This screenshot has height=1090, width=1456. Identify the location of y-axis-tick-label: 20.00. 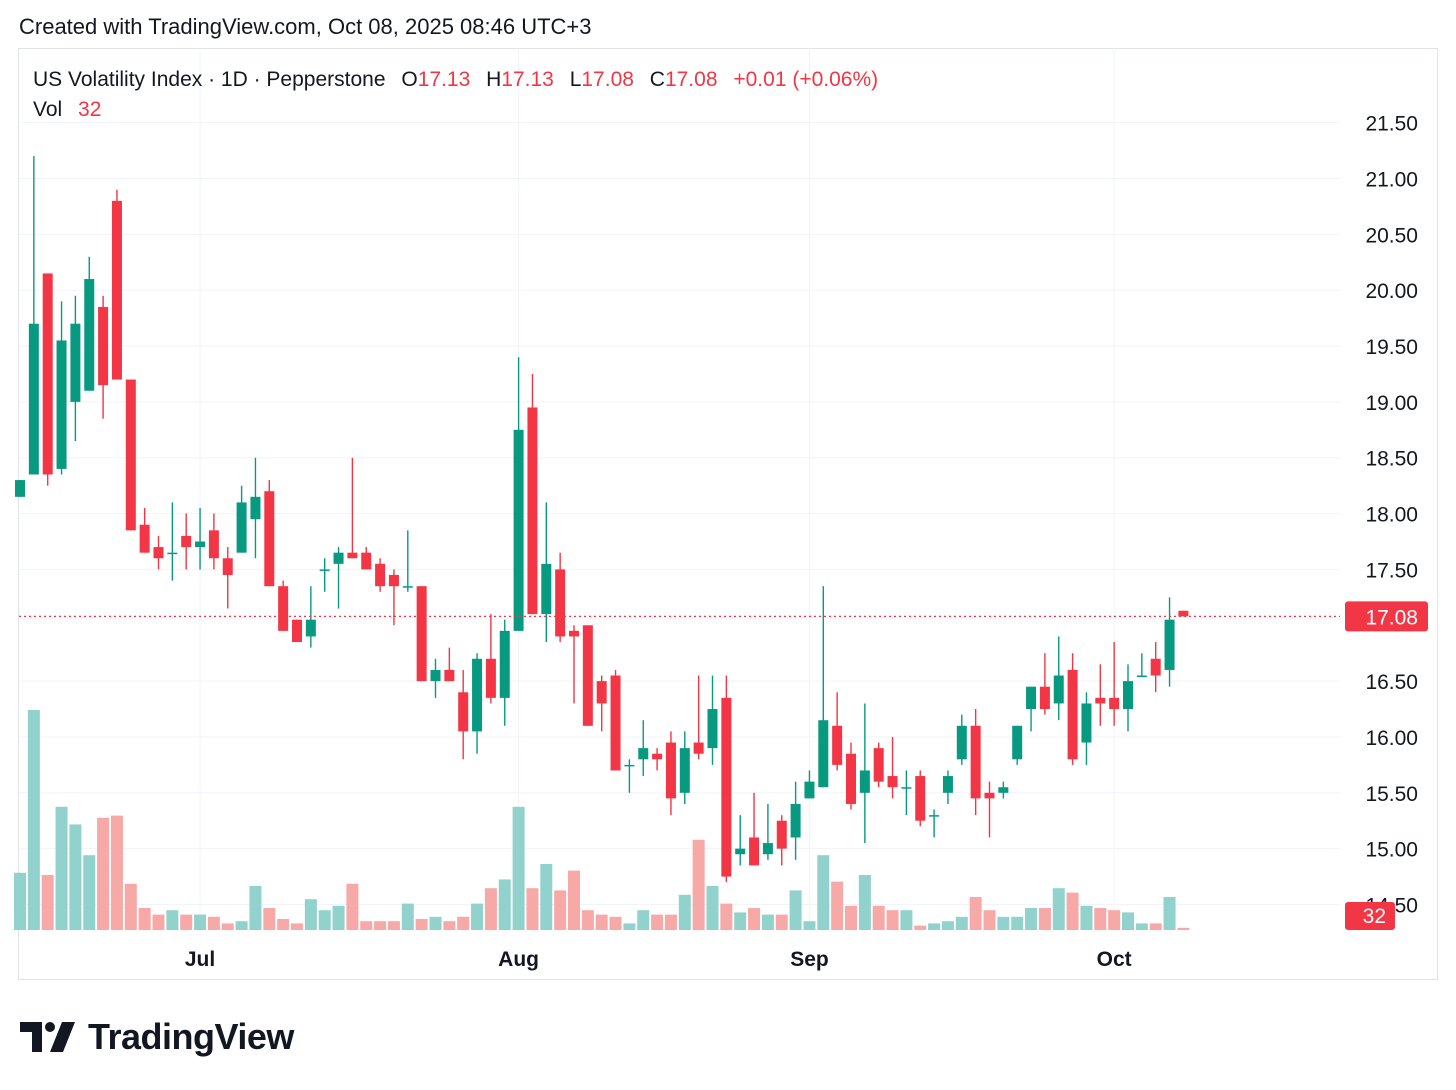
(1391, 291).